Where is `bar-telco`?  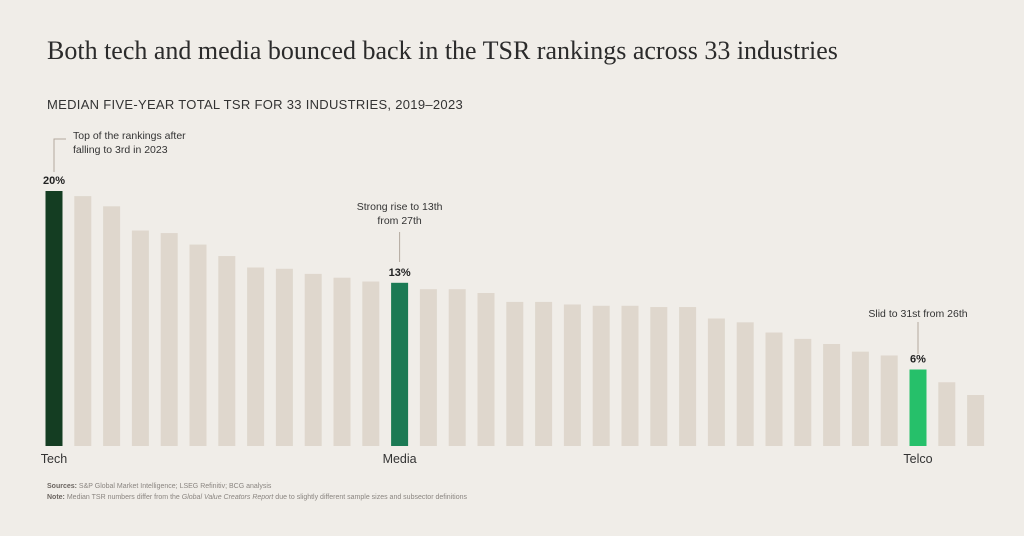 bar-telco is located at coordinates (918, 407).